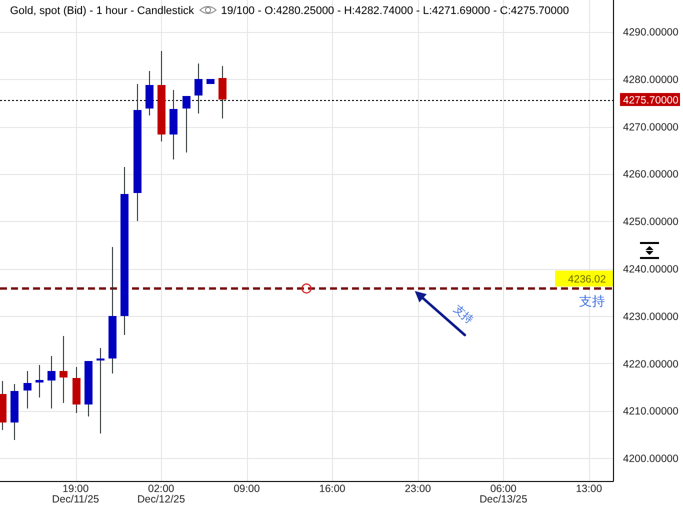 The image size is (683, 505). I want to click on y-tick-label: 4250.00000, so click(651, 222).